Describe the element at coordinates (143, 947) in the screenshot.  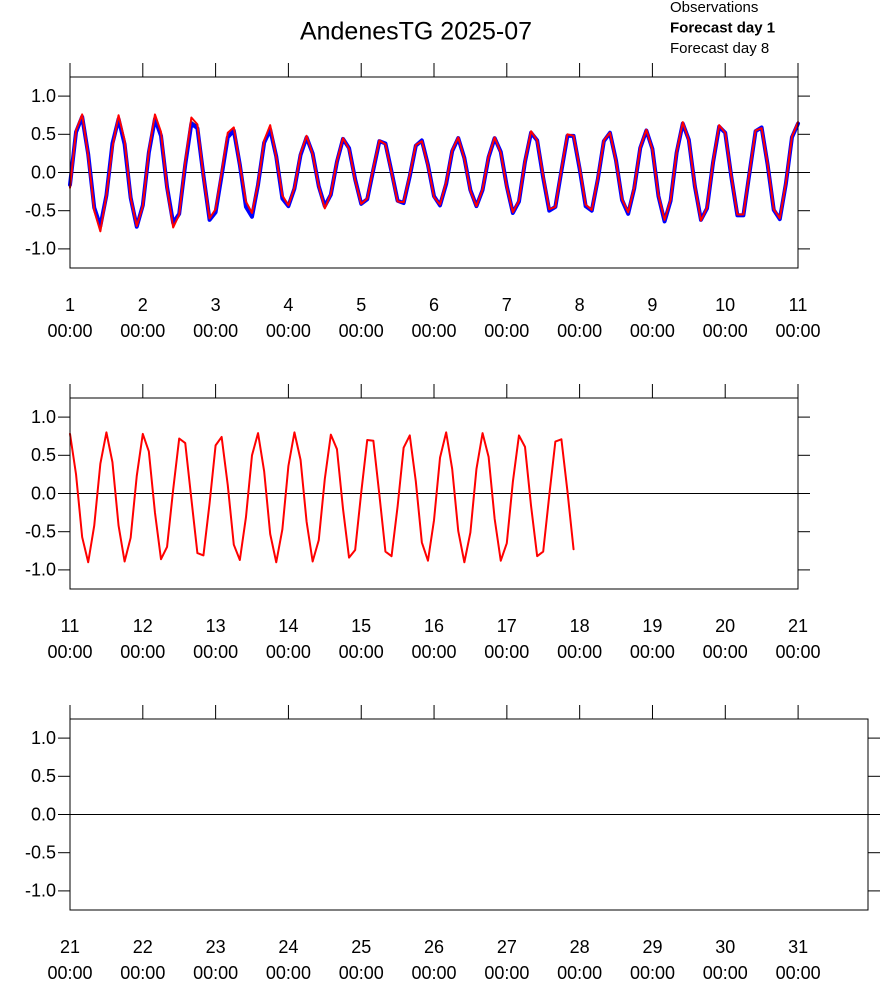
I see `x-tick-label: 22` at that location.